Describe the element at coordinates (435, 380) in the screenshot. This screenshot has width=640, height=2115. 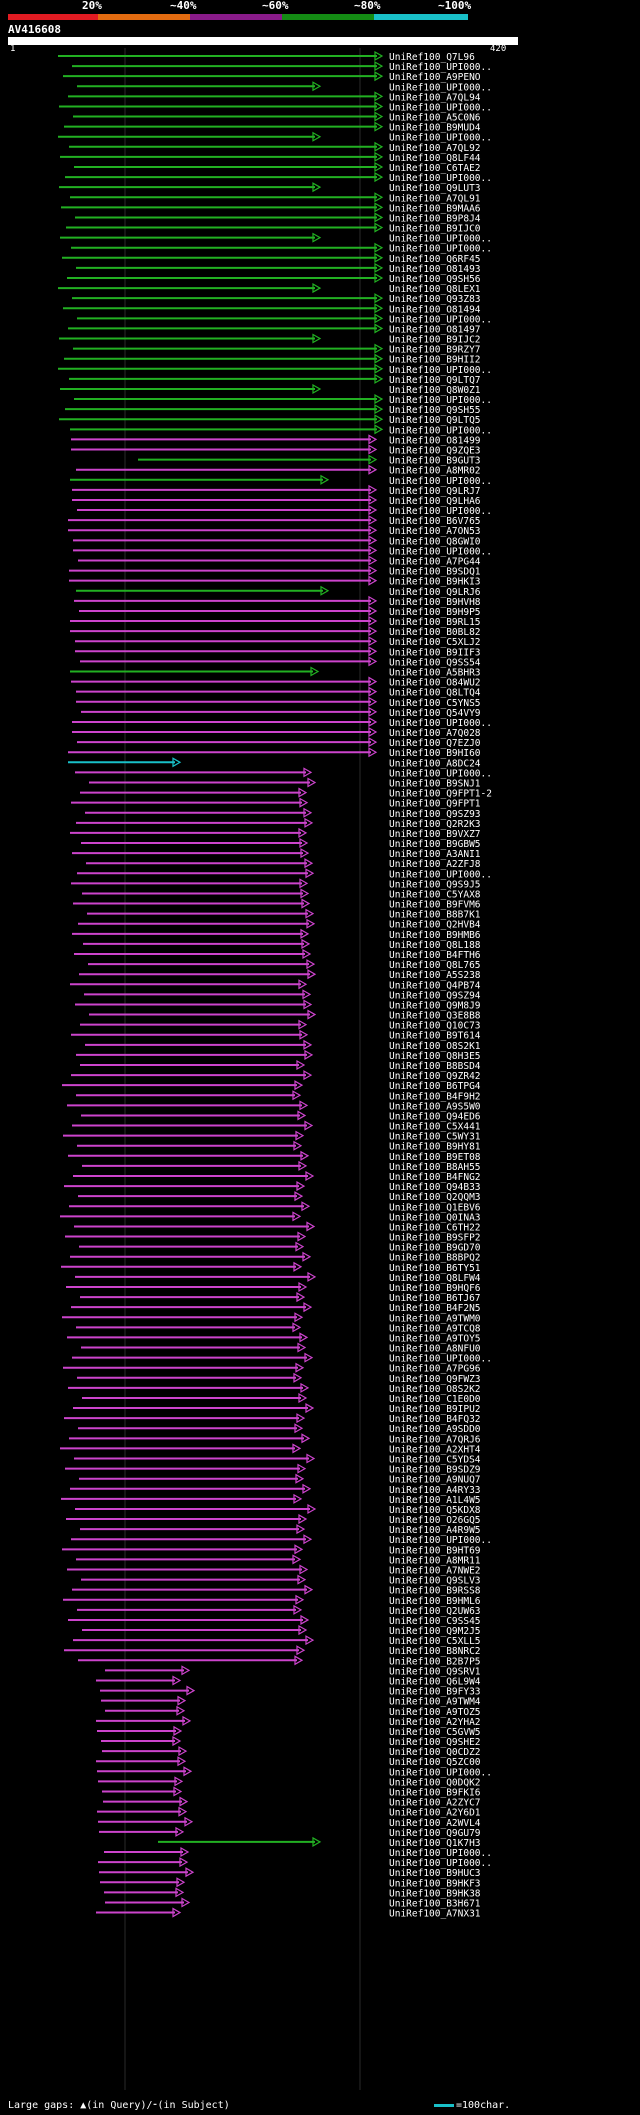
I see `hit-name: UniRef100_Q9LTQ7` at that location.